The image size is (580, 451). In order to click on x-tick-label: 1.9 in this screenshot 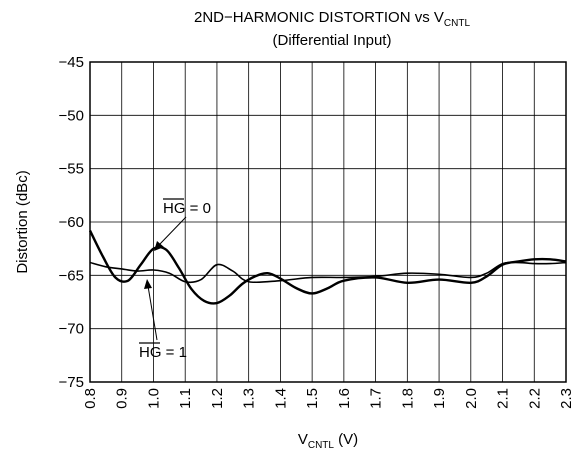, I will do `click(439, 398)`.